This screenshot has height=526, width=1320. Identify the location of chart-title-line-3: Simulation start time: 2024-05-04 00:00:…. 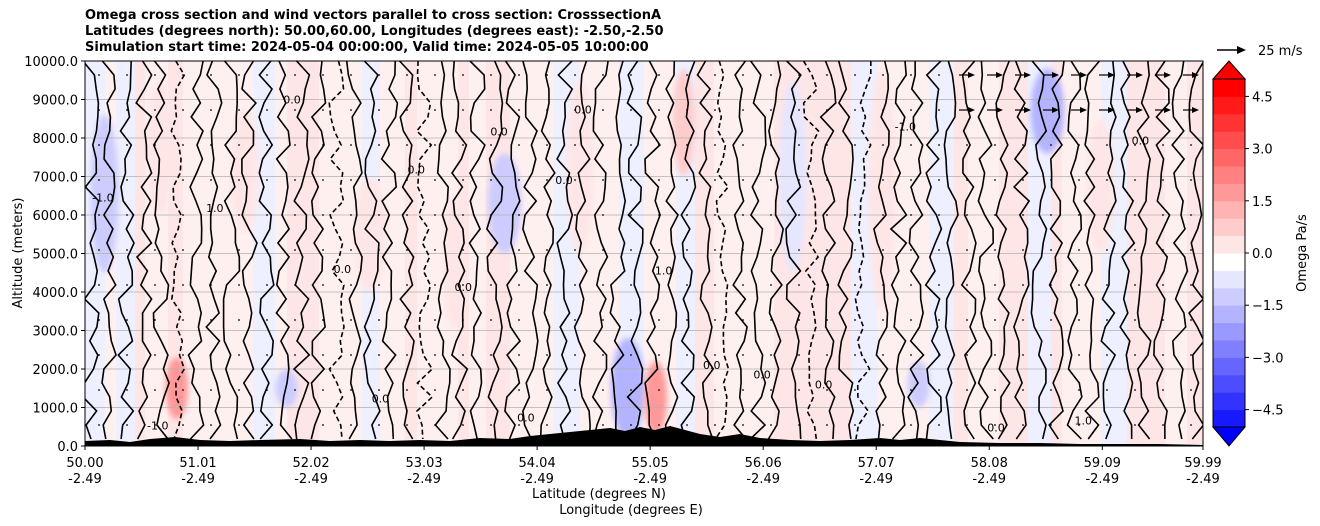
(367, 47).